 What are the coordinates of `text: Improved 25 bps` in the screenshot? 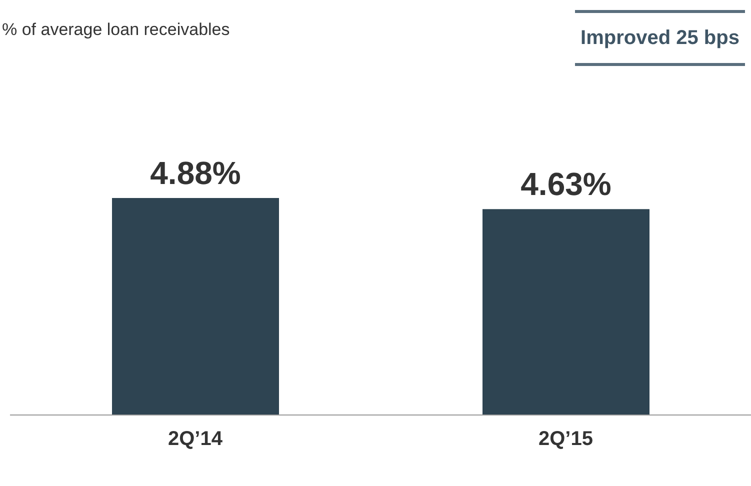 It's located at (660, 38).